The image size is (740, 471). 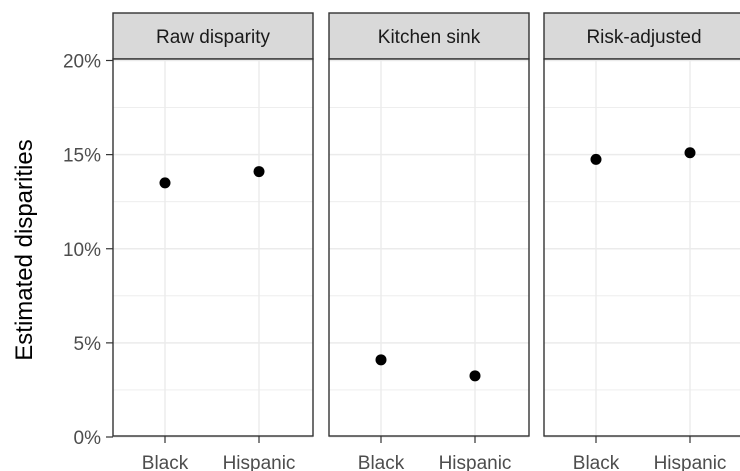 I want to click on y-tick-label: 10%, so click(x=82, y=250).